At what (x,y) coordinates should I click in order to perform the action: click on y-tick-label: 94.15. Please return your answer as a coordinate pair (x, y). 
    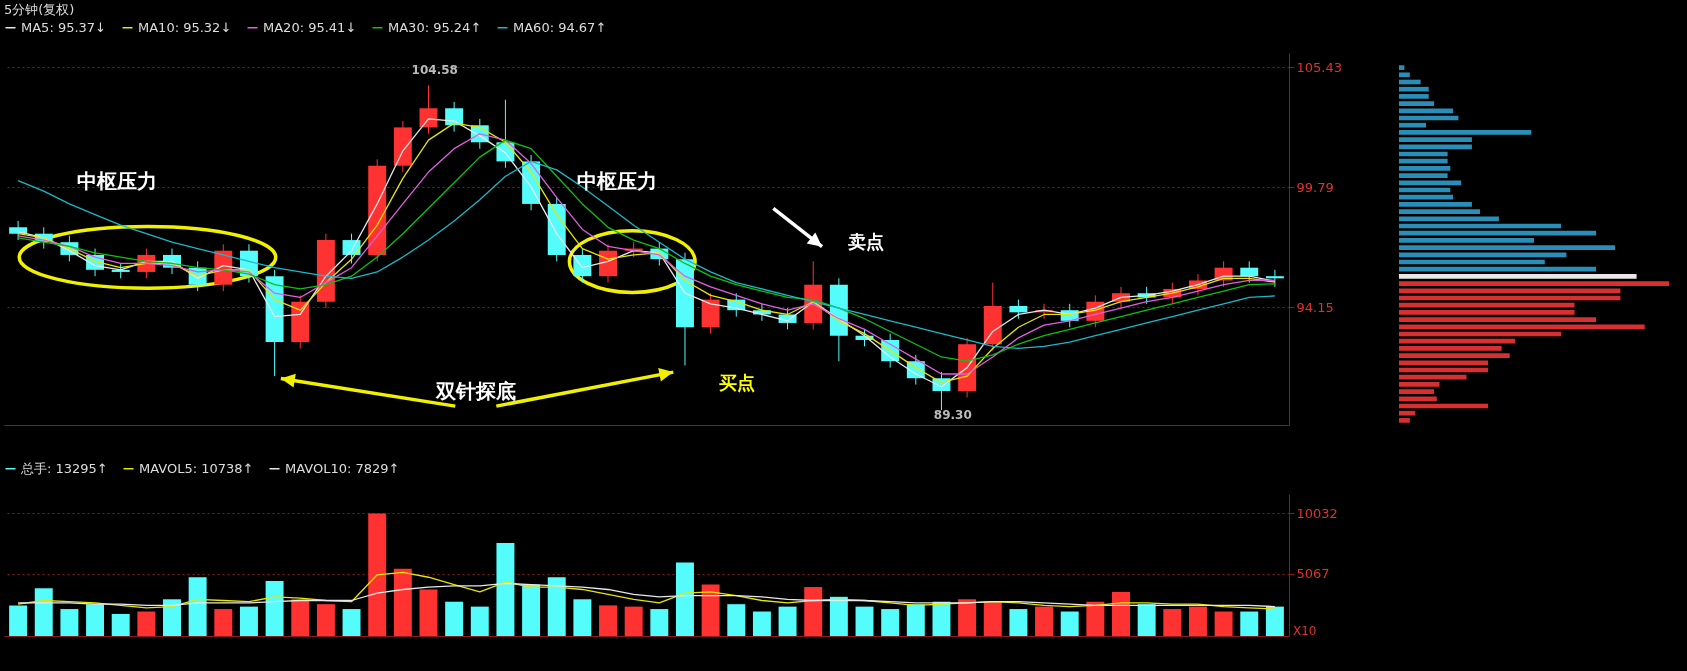
    Looking at the image, I should click on (1315, 307).